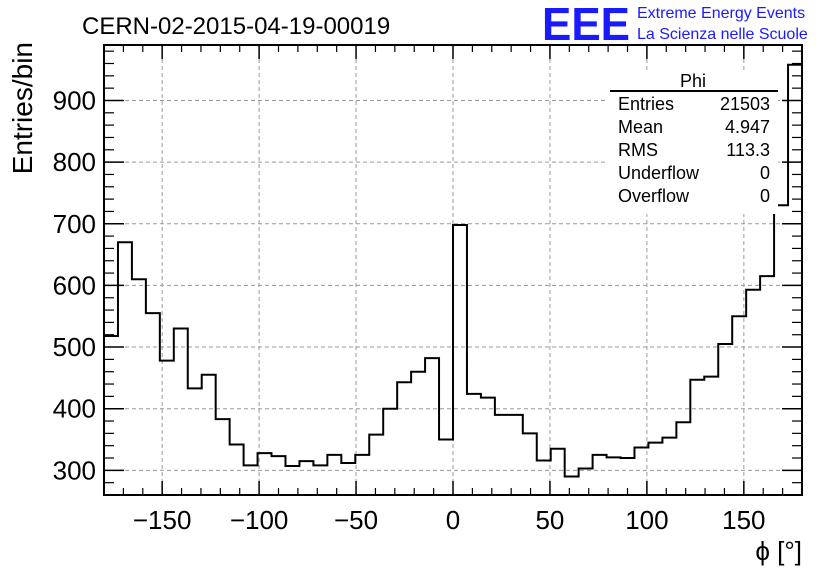 This screenshot has width=836, height=577. Describe the element at coordinates (356, 520) in the screenshot. I see `x-tick-label: −50` at that location.